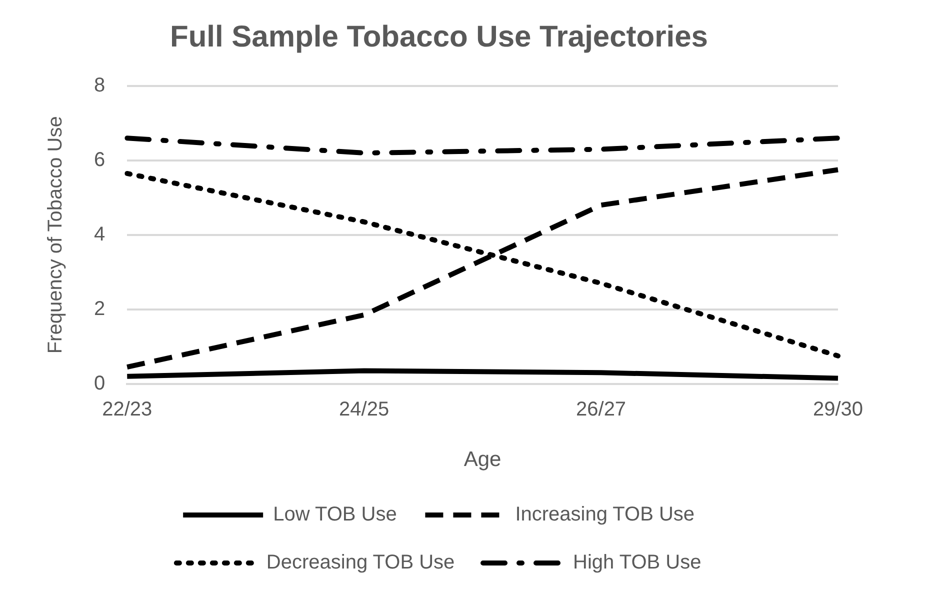 The height and width of the screenshot is (603, 928). Describe the element at coordinates (637, 563) in the screenshot. I see `legend-label: High TOB Use` at that location.